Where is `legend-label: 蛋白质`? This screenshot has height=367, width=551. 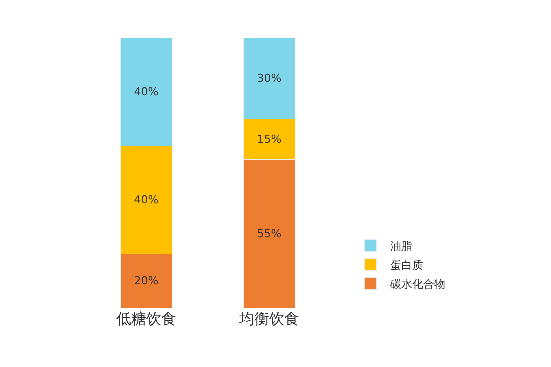 legend-label: 蛋白质 is located at coordinates (407, 265).